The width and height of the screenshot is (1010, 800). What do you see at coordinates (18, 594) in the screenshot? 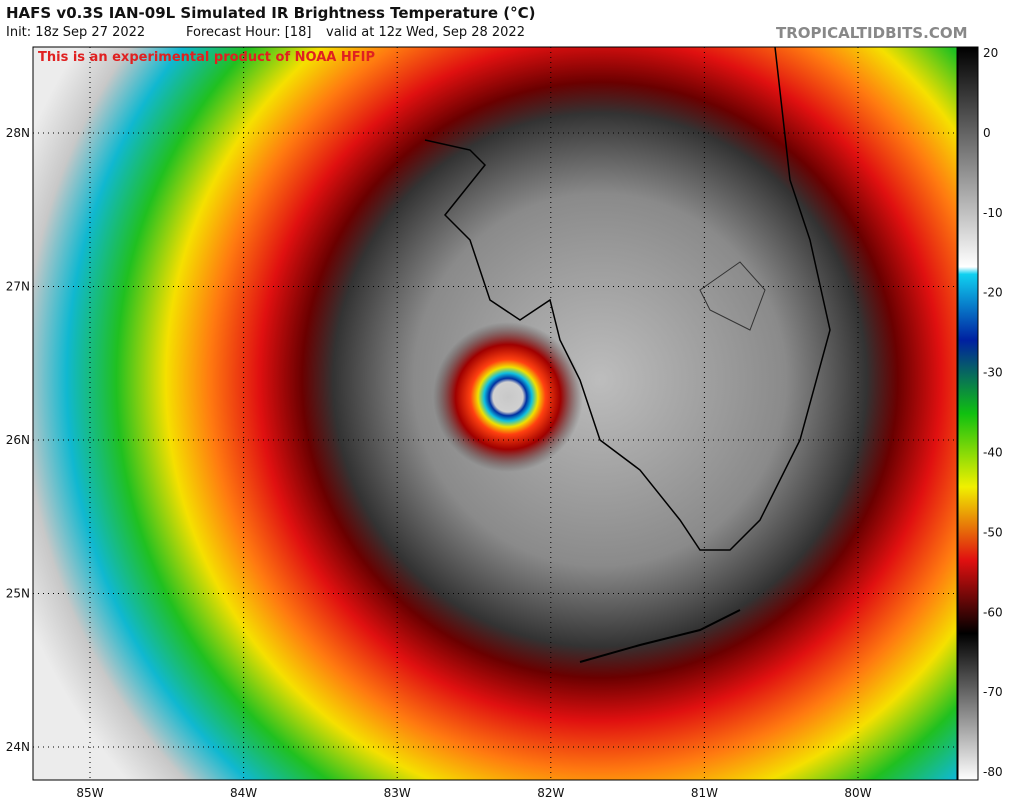
I see `lat-label: 25N` at bounding box center [18, 594].